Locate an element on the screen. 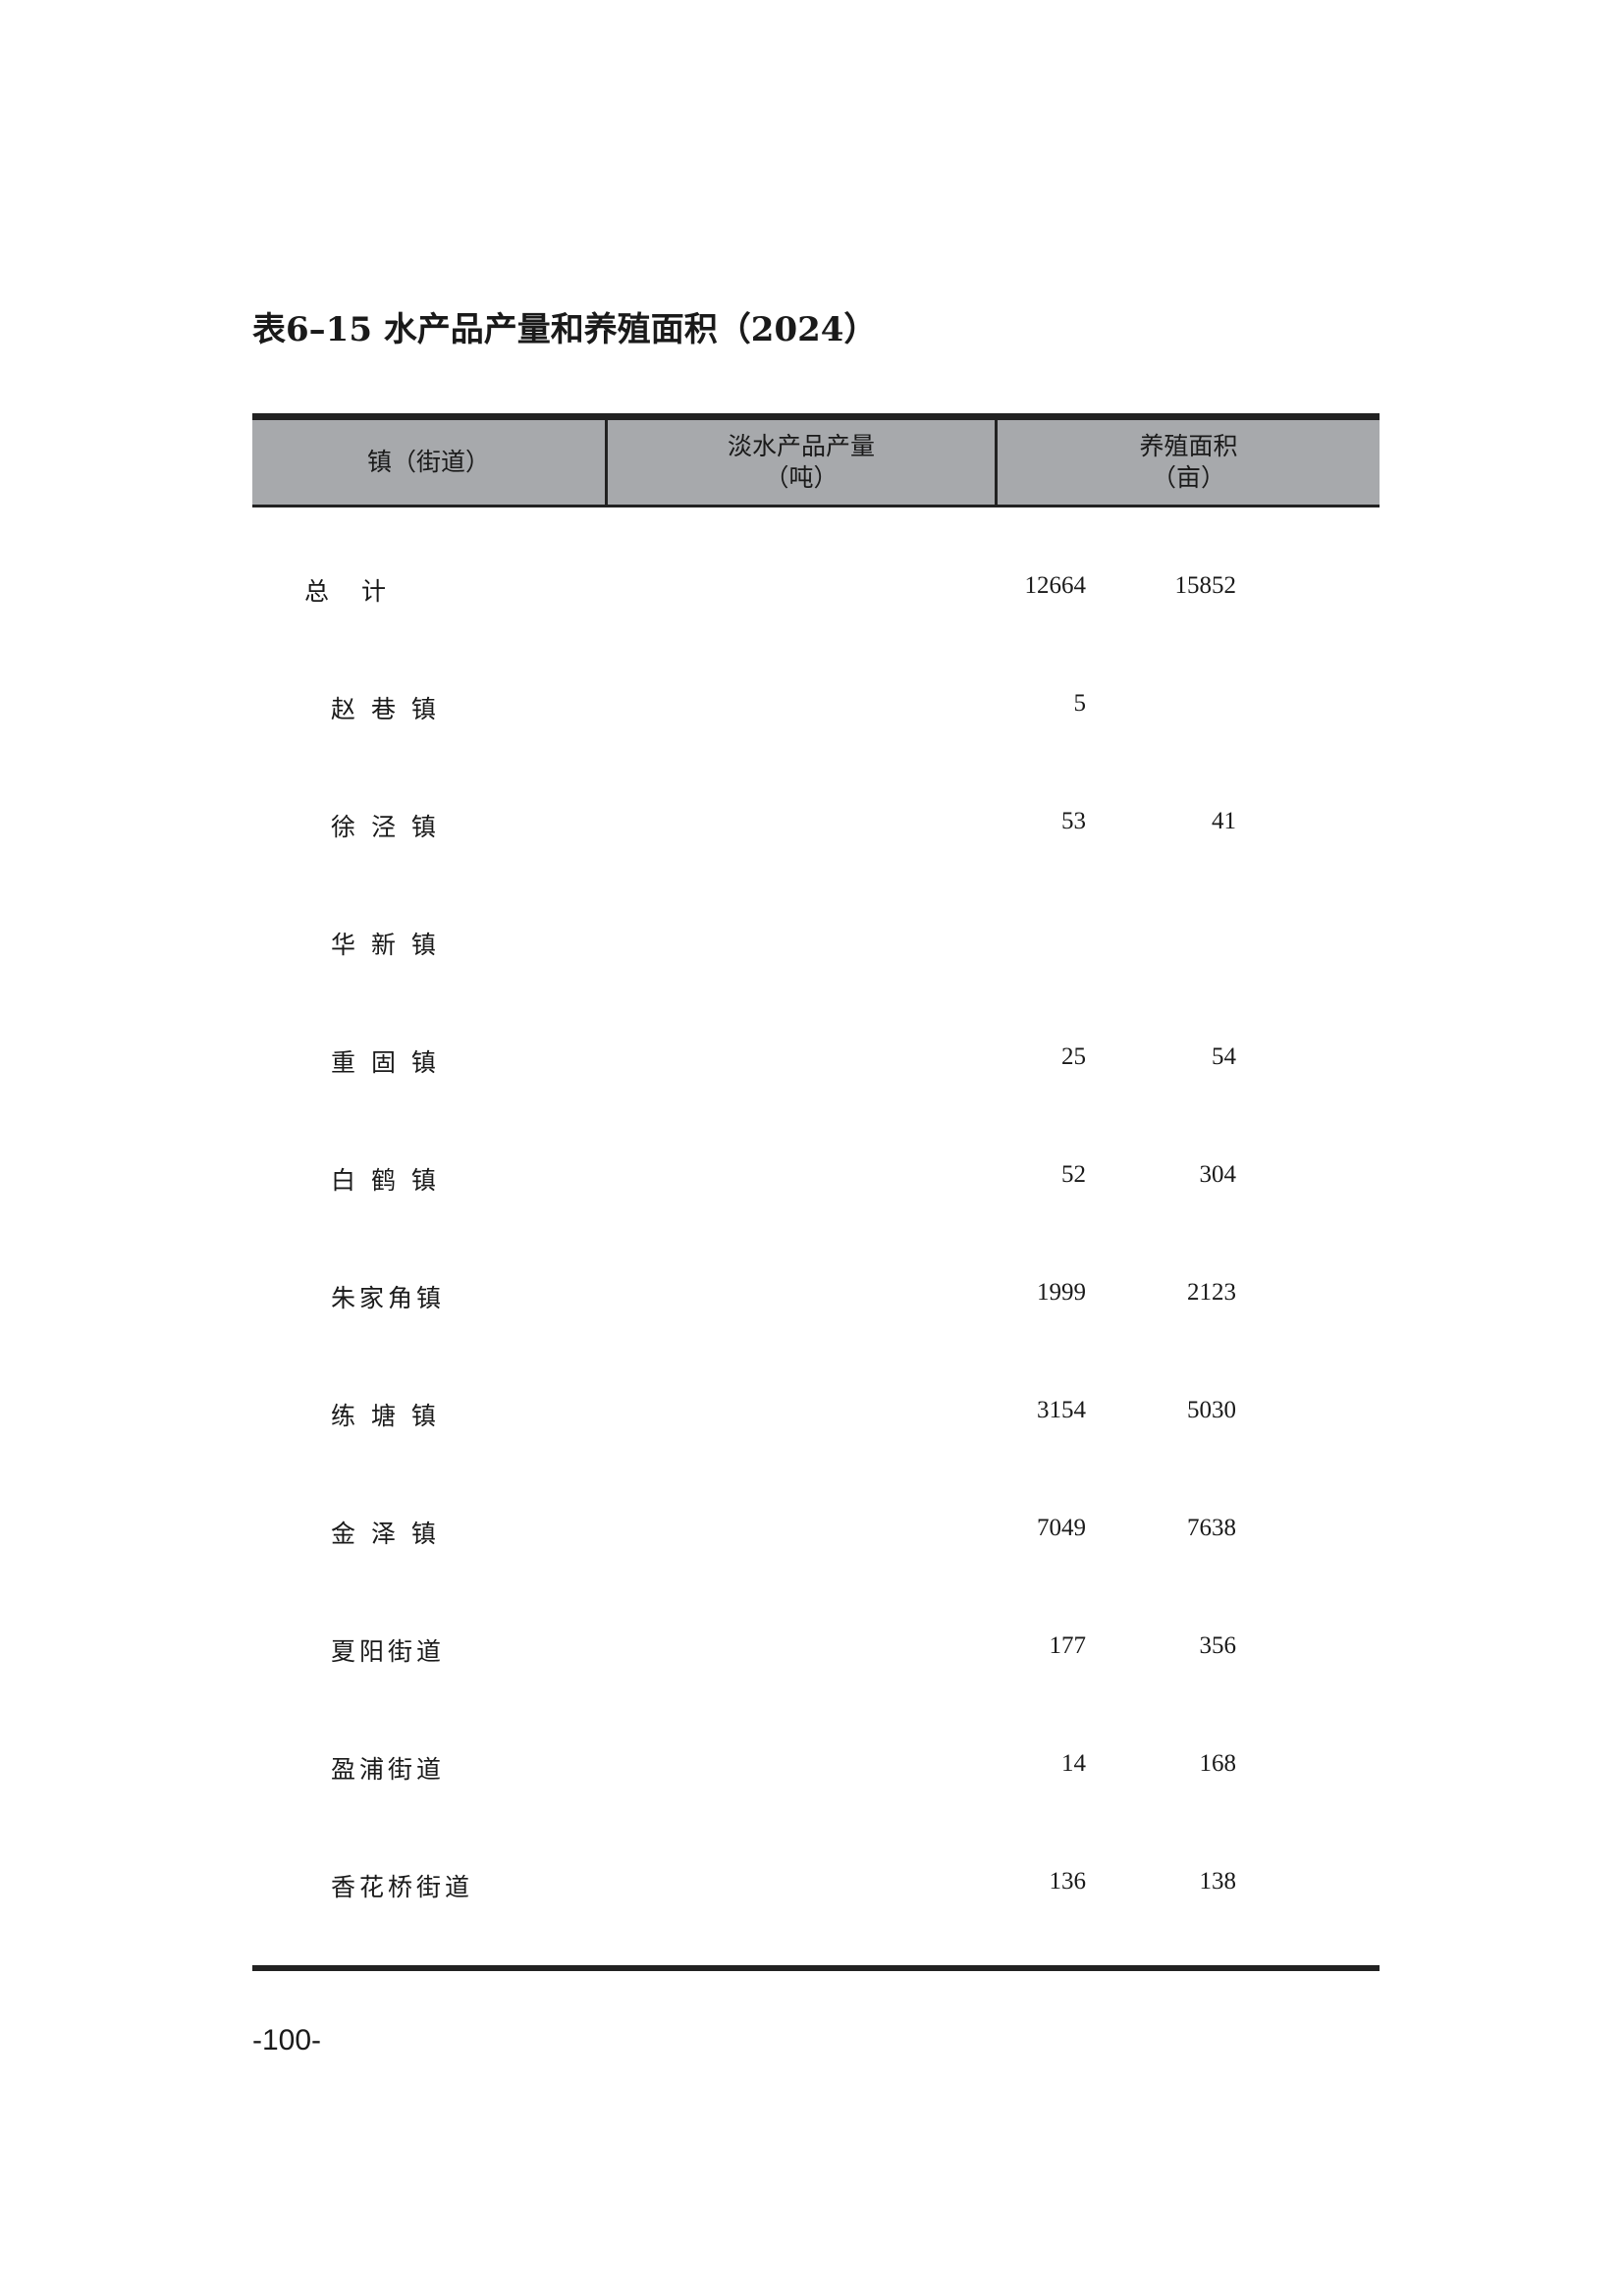 The height and width of the screenshot is (2296, 1624). row-name: 香花桥街道 is located at coordinates (402, 1887).